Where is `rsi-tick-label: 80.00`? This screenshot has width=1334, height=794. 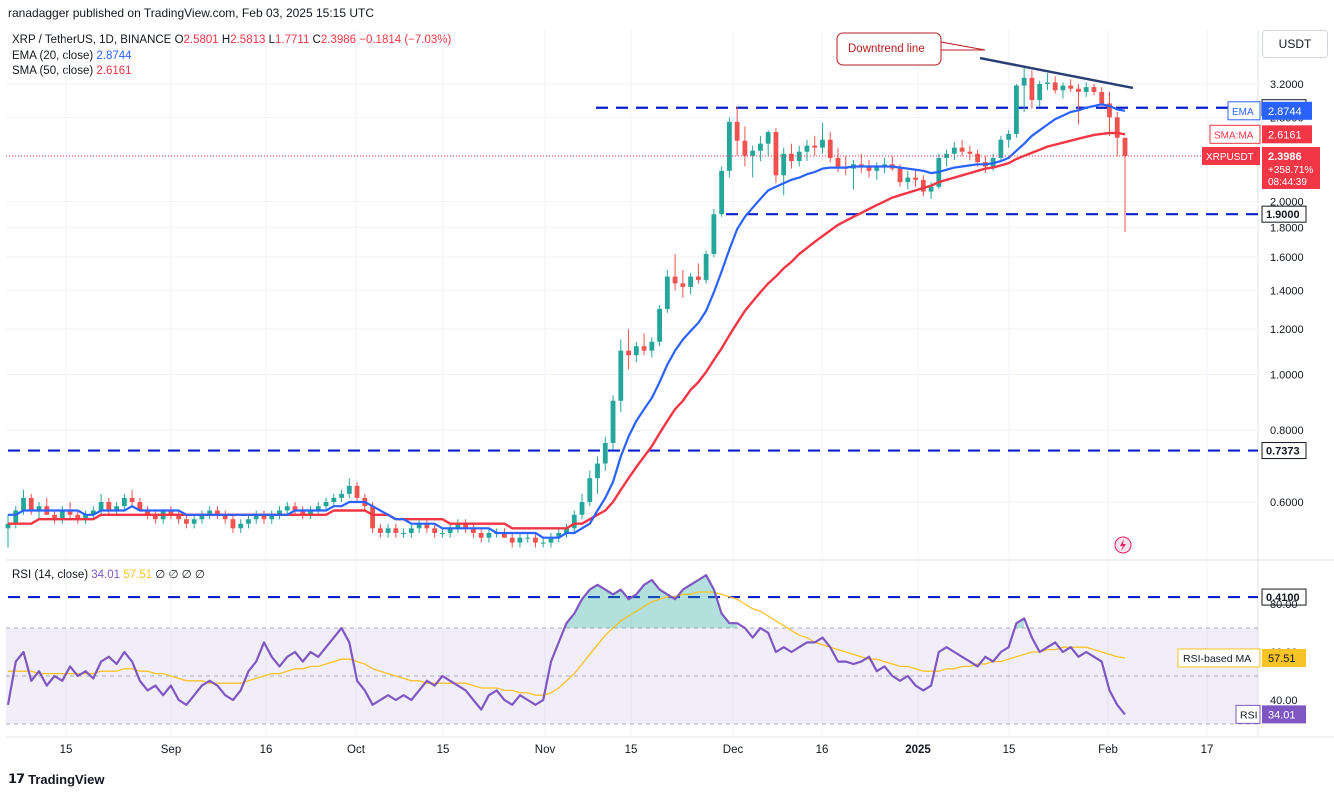
rsi-tick-label: 80.00 is located at coordinates (1284, 605).